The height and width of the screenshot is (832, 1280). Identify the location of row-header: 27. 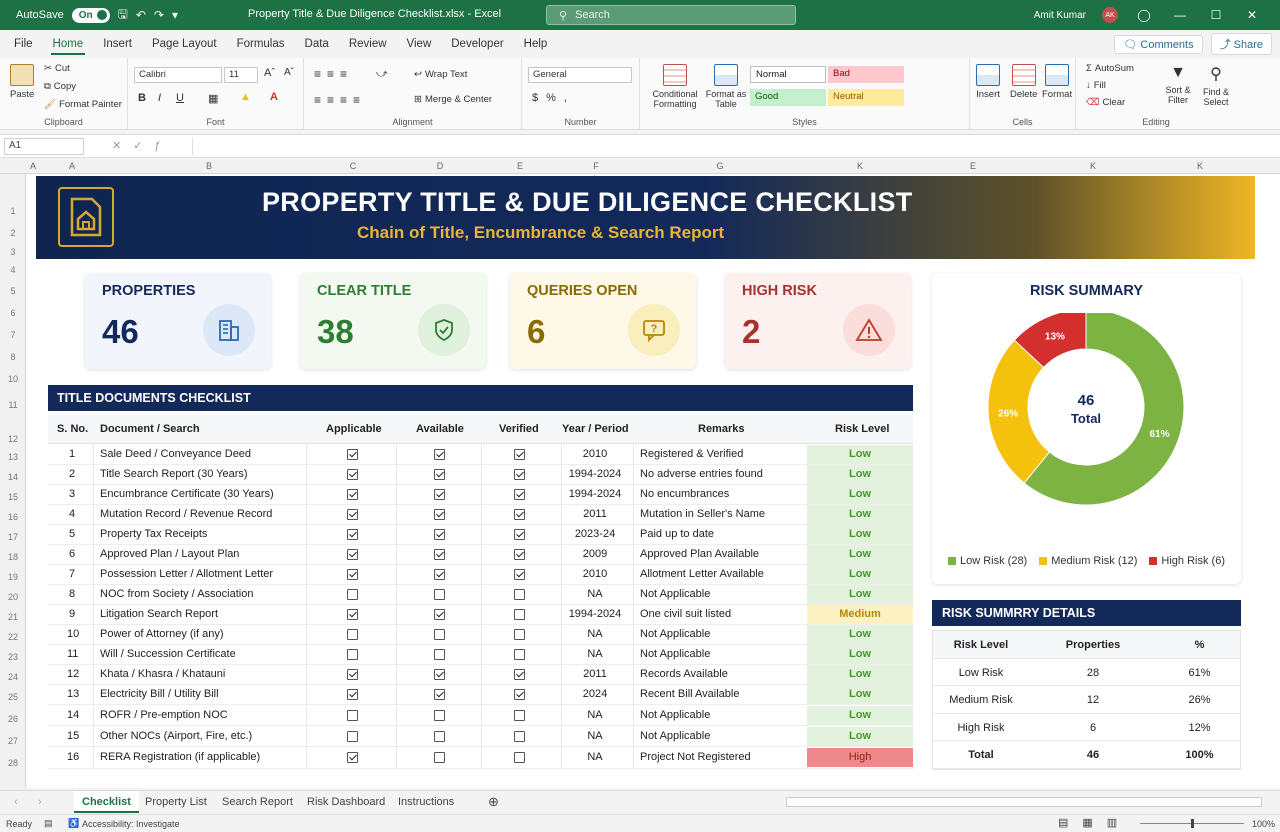
(12, 741).